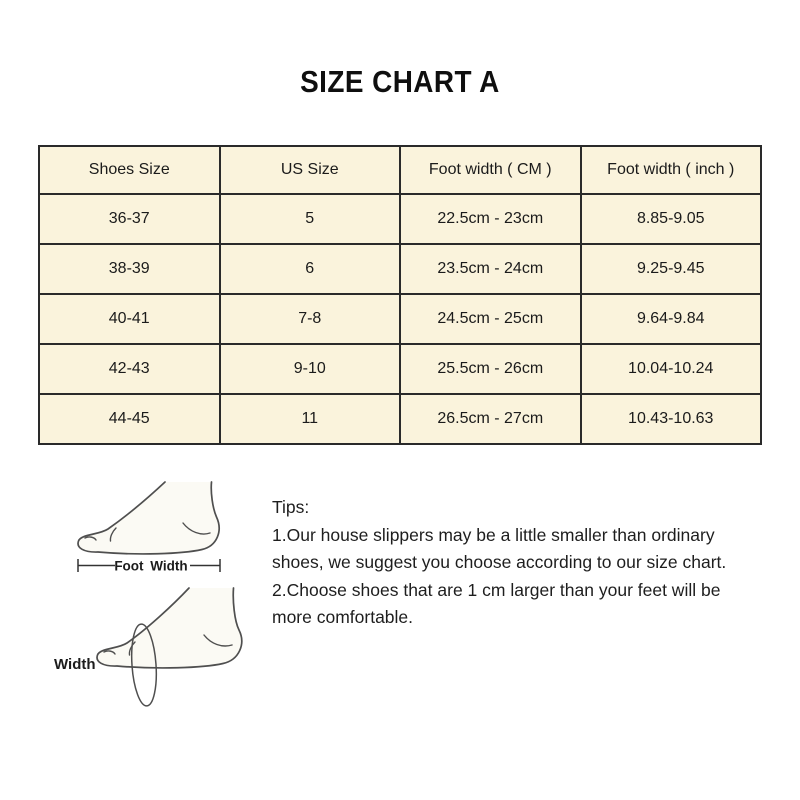 Image resolution: width=800 pixels, height=800 pixels. I want to click on table-cell: 9-10, so click(309, 369).